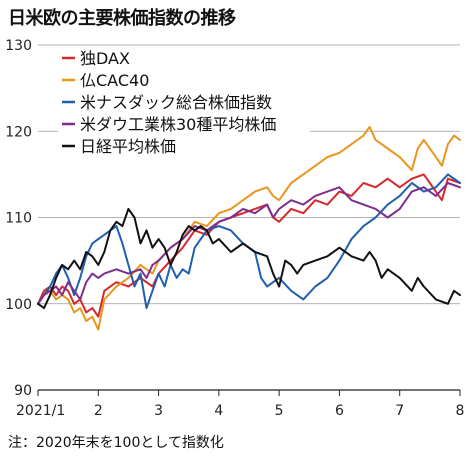  I want to click on y-tick-label-120: 120, so click(18, 132).